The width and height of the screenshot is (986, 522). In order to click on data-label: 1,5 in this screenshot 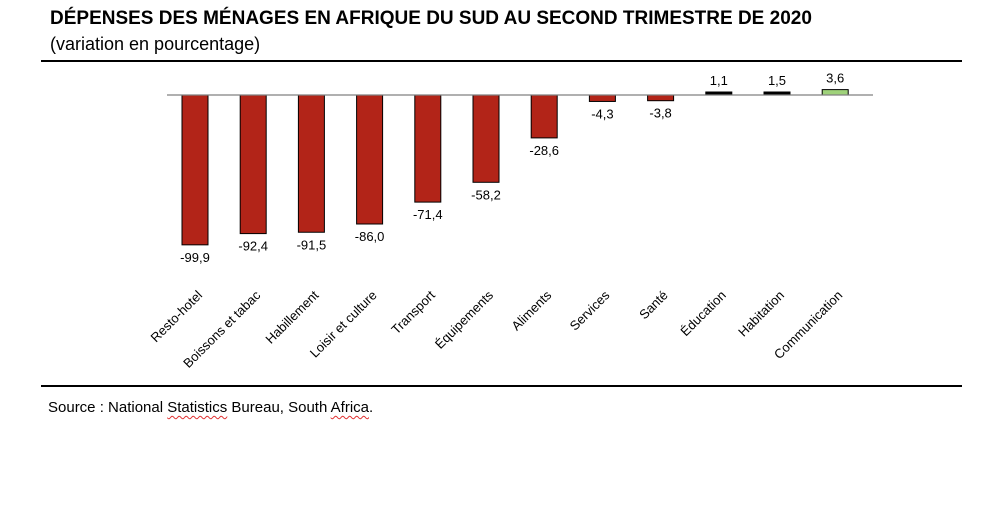, I will do `click(777, 80)`.